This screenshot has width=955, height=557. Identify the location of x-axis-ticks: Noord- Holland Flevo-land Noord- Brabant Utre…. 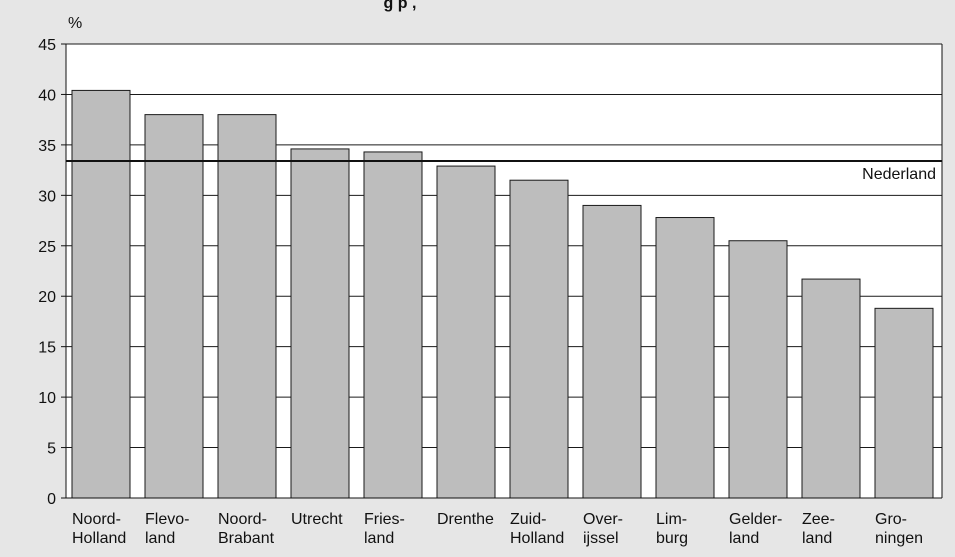
(497, 529).